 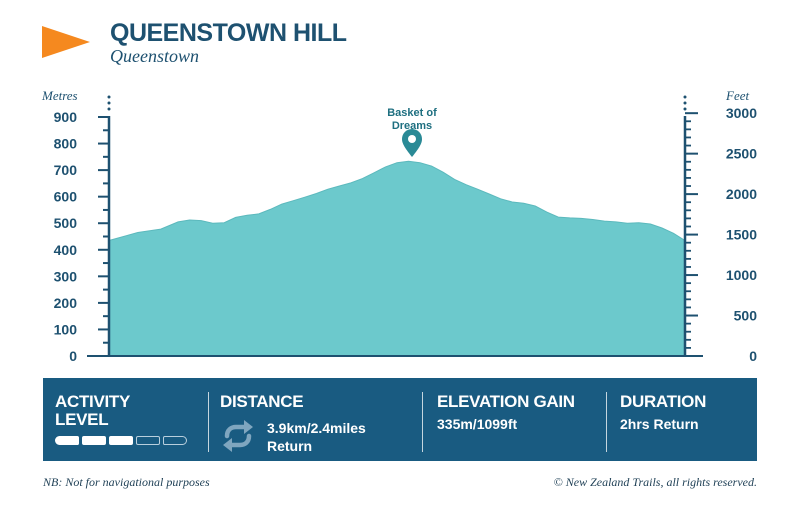 I want to click on left-tick-label: 700, so click(x=66, y=170).